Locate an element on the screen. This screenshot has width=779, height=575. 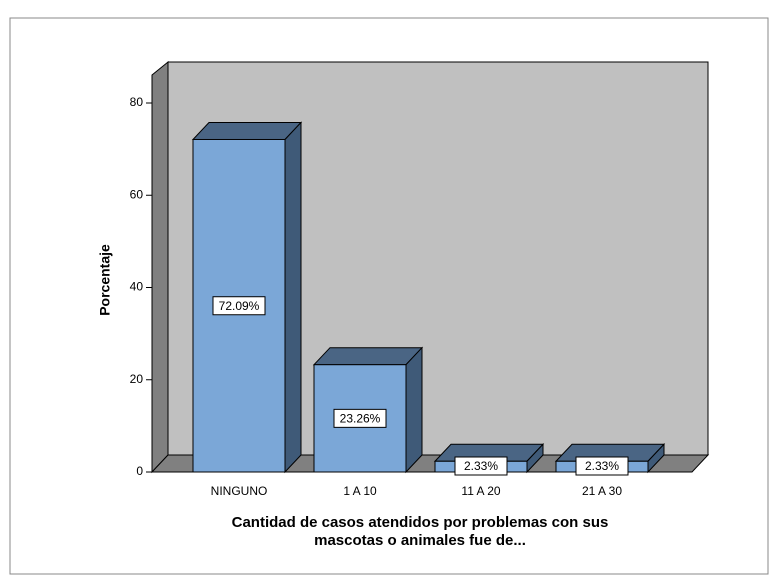
side-wall is located at coordinates (160, 267).